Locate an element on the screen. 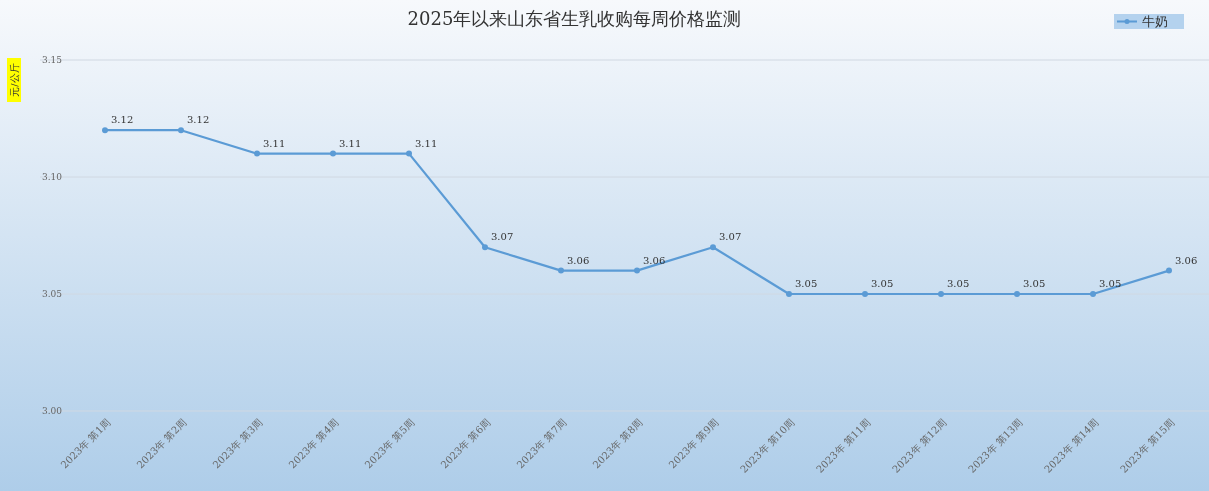  y-axis-title: 元/公斤 is located at coordinates (14, 80).